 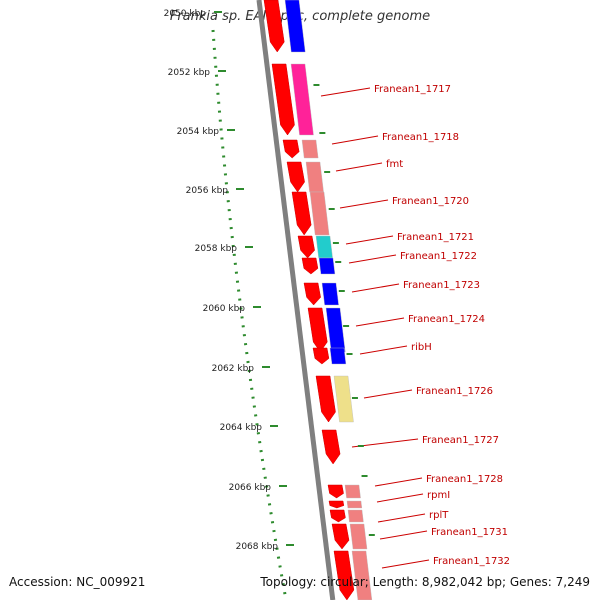 What do you see at coordinates (439, 515) in the screenshot?
I see `gene-label: rplT` at bounding box center [439, 515].